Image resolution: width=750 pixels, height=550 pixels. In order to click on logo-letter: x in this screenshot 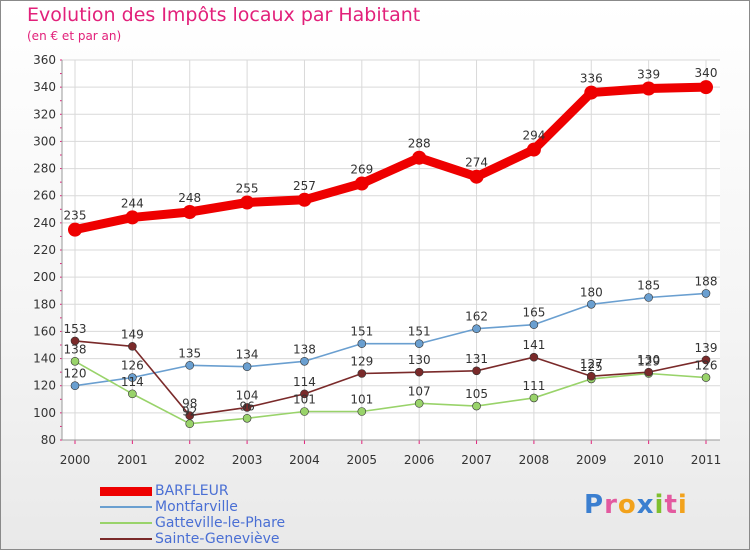, I will do `click(645, 505)`.